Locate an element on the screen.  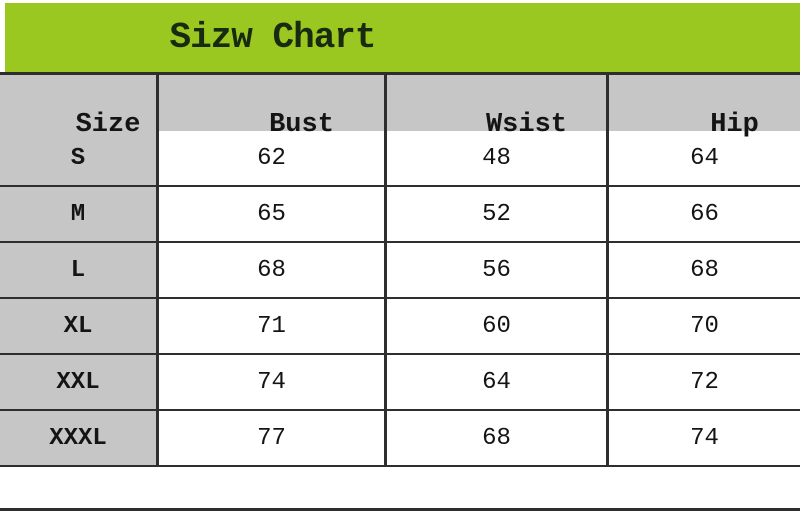
value-cell-l-bust: 68 is located at coordinates (270, 271).